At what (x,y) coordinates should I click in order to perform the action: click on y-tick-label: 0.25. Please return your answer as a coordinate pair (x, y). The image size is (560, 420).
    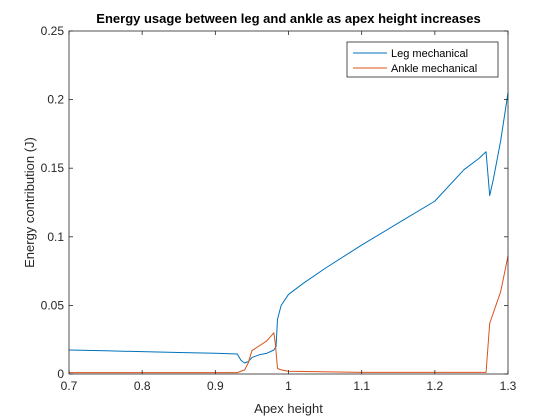
    Looking at the image, I should click on (53, 31).